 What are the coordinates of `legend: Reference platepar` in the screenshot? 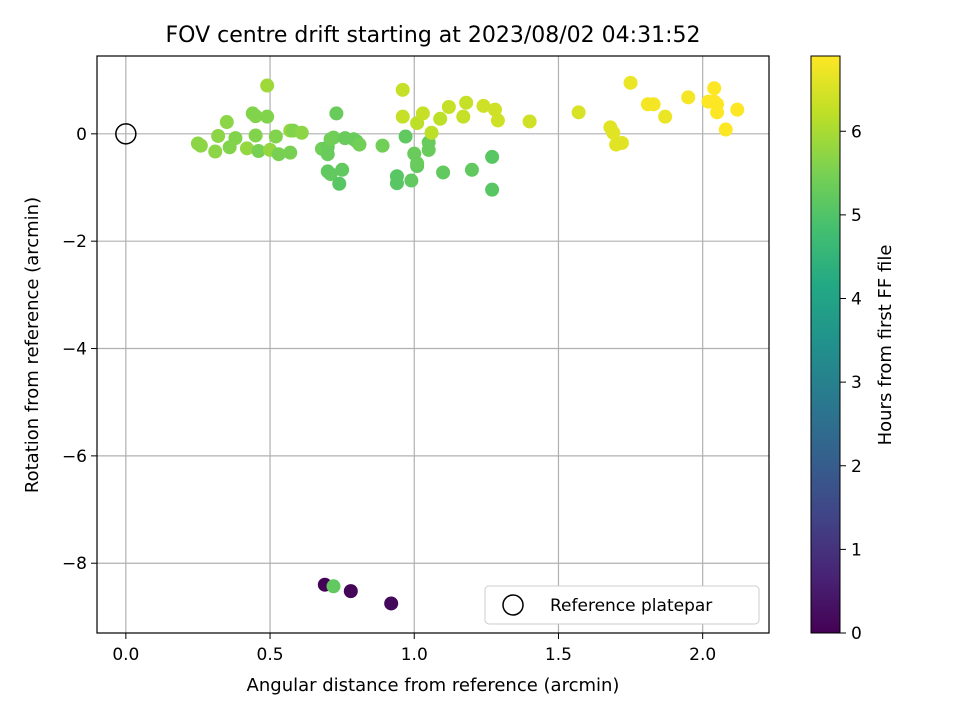 It's located at (622, 605).